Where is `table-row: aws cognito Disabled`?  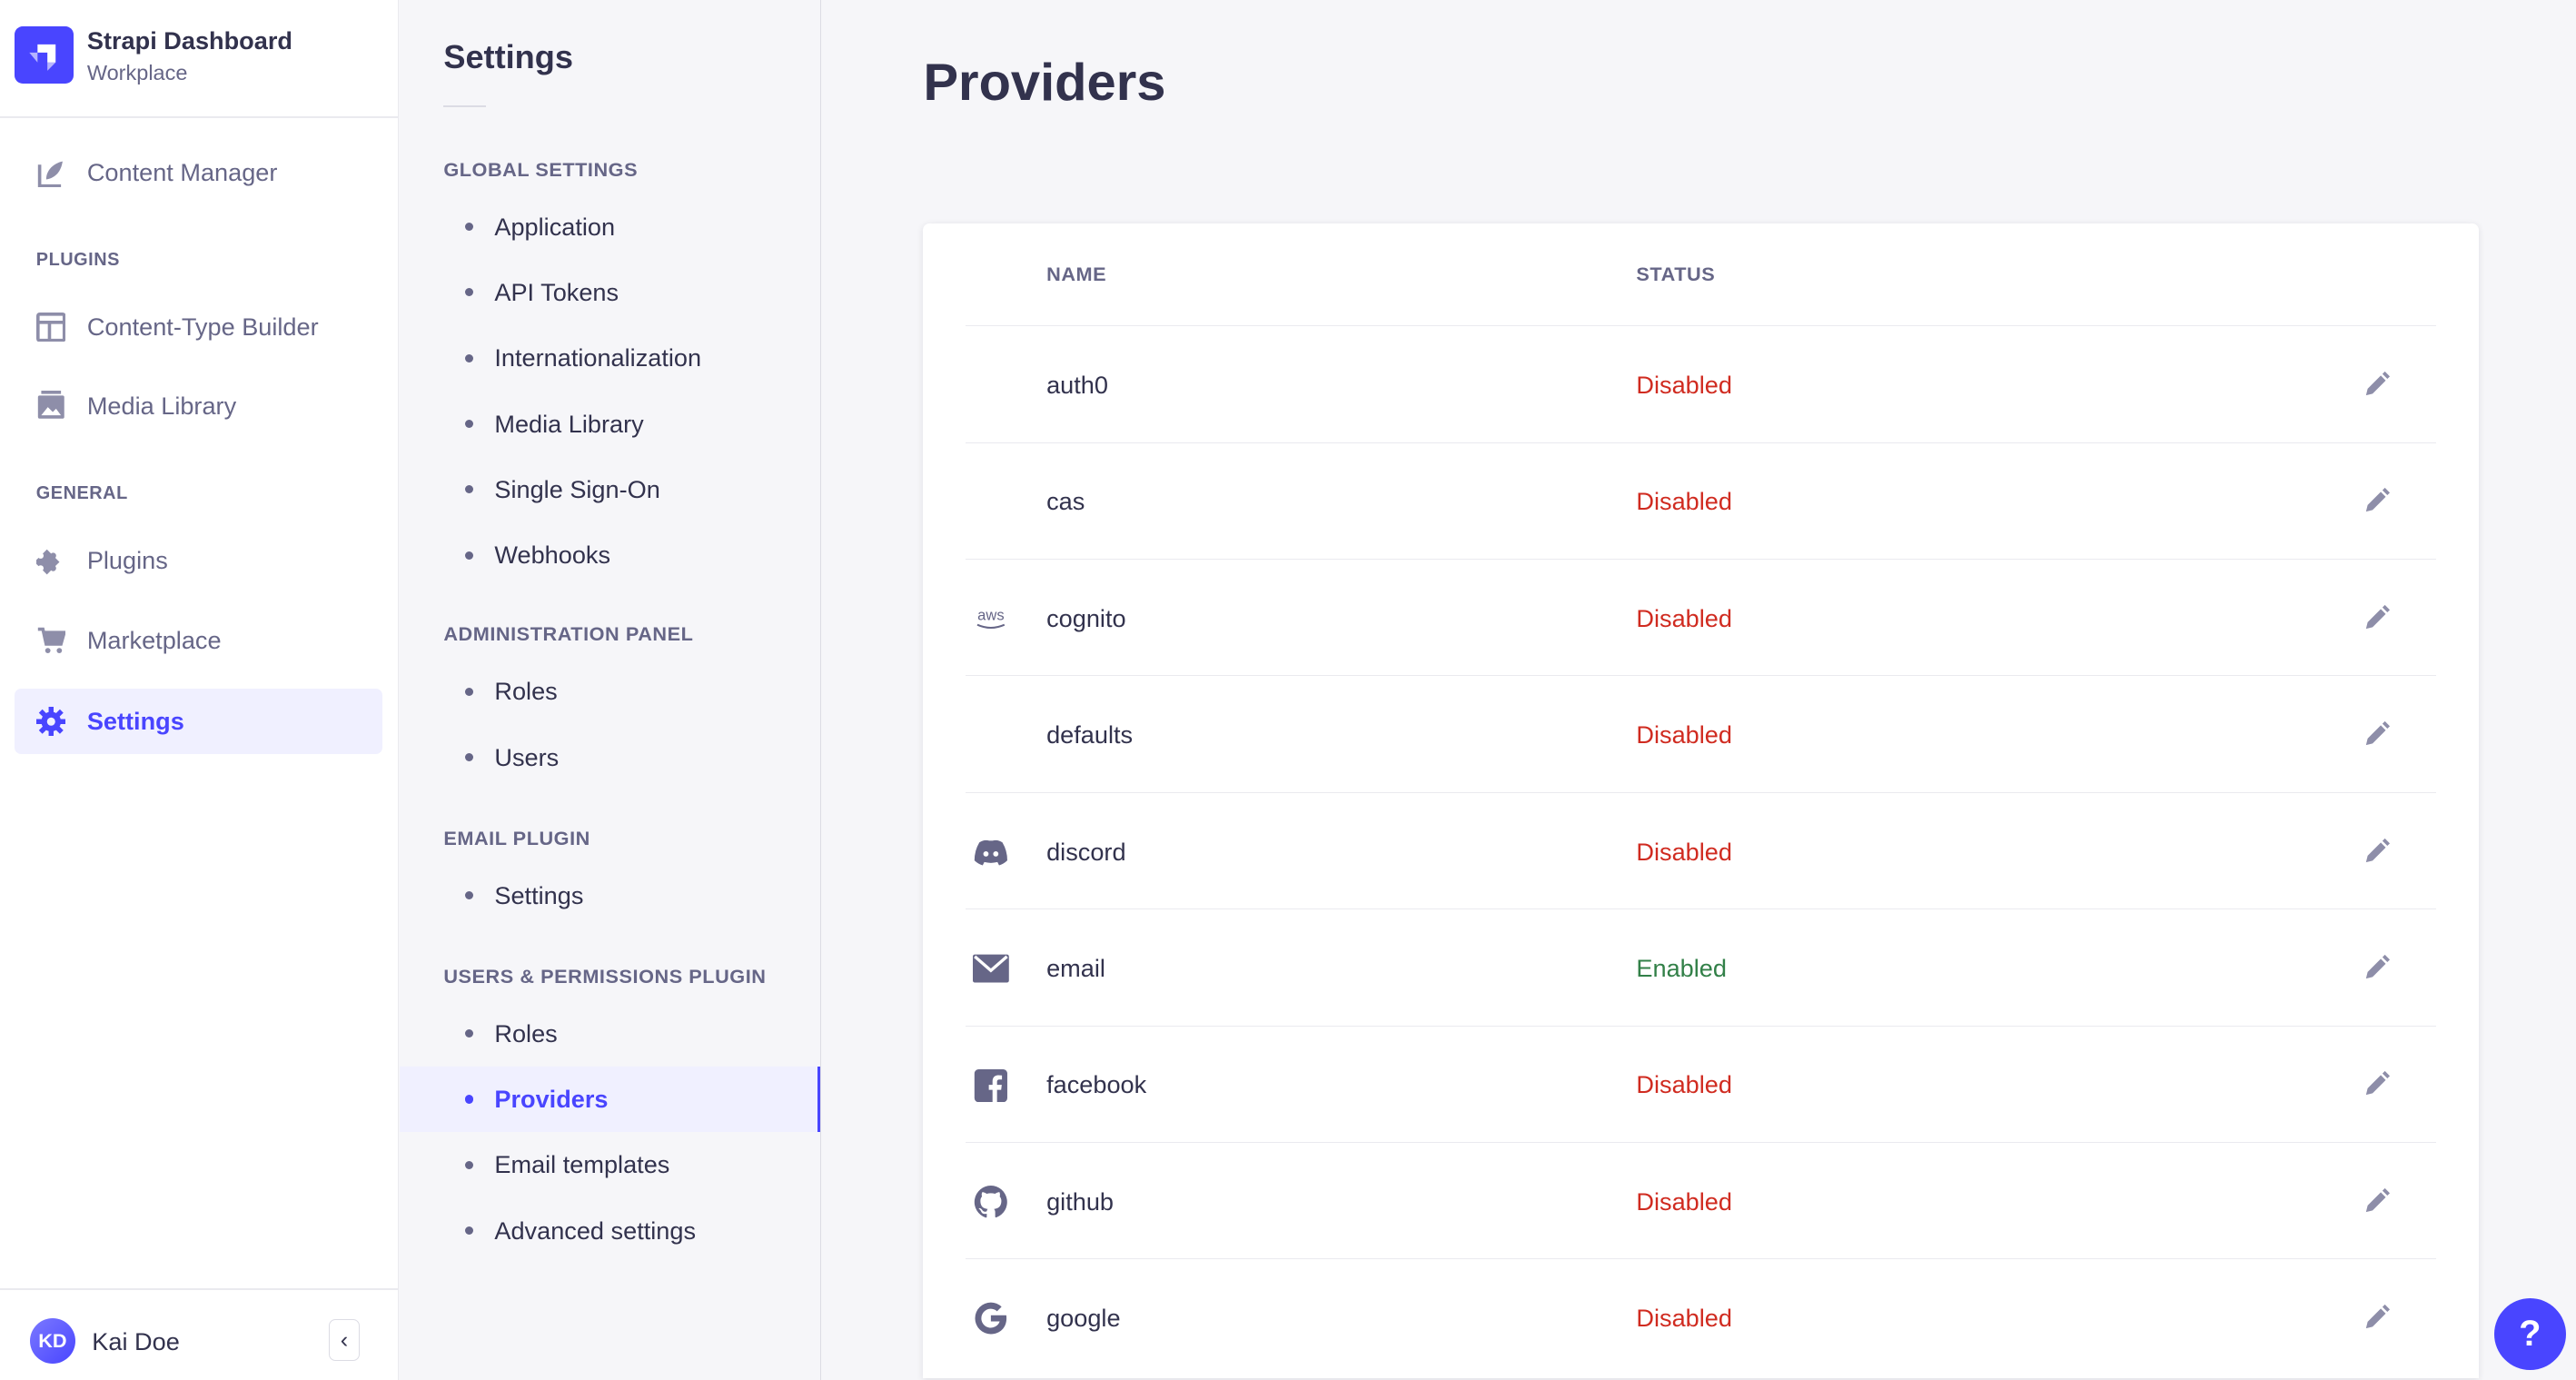
table-row: aws cognito Disabled is located at coordinates (1701, 617).